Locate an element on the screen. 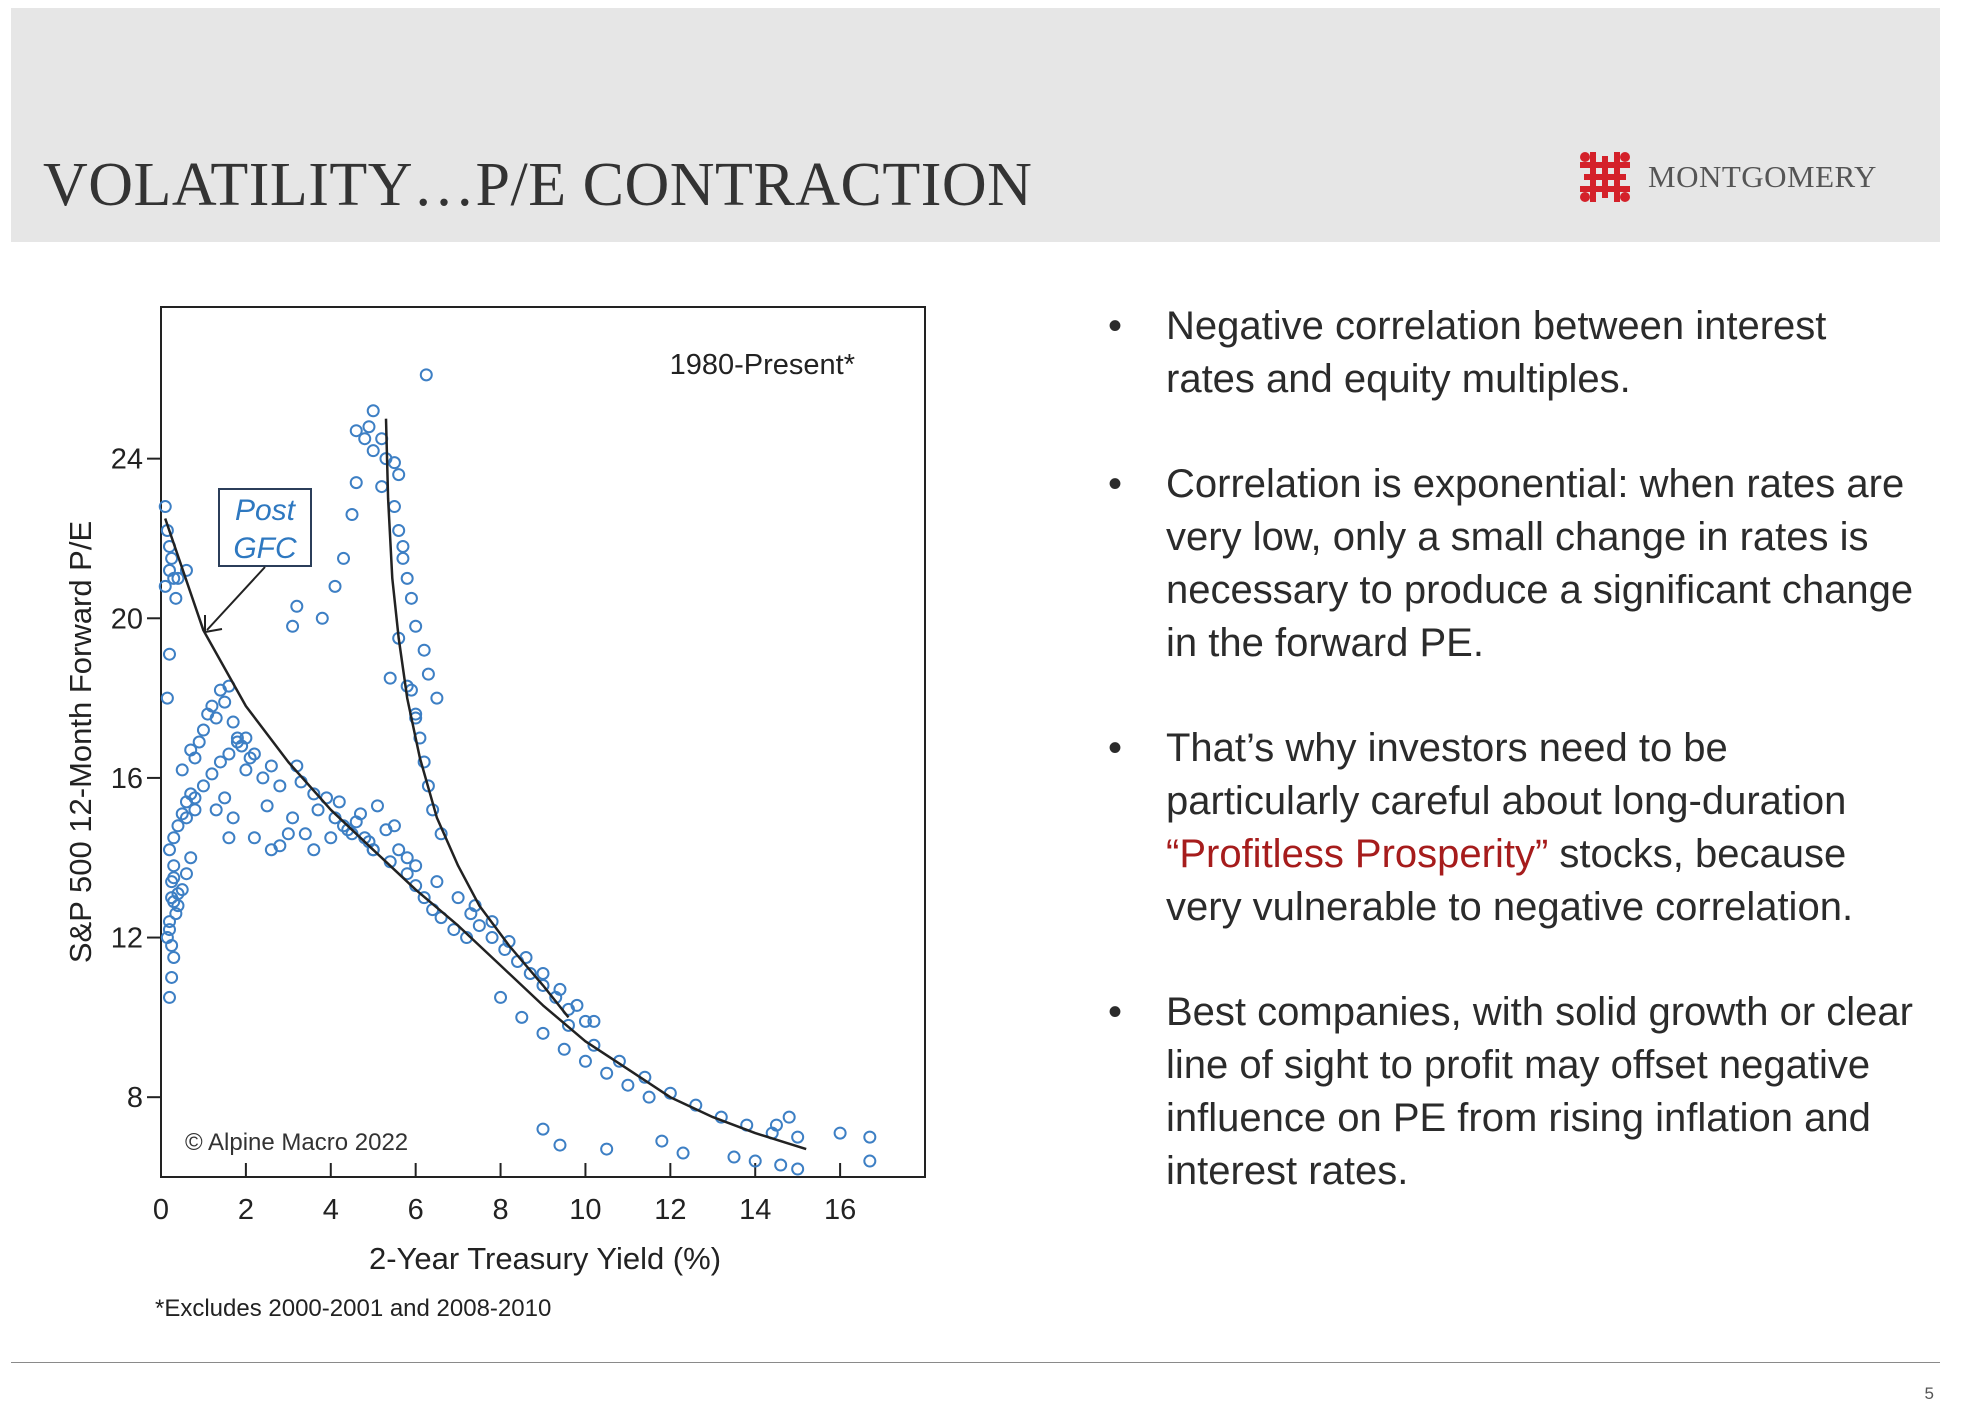  y-axis-label: S&P 500 12-Month Forward P/E is located at coordinates (80, 742).